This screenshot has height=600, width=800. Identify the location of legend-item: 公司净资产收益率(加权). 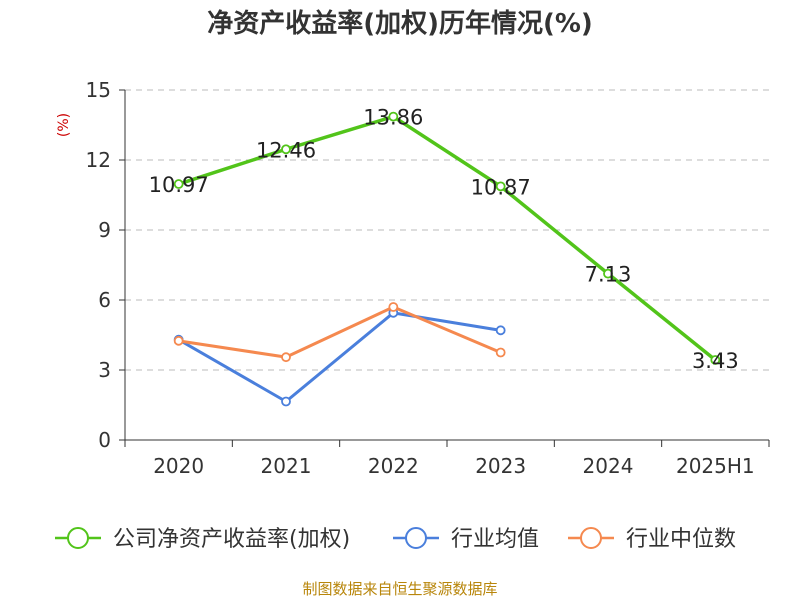
(202, 539).